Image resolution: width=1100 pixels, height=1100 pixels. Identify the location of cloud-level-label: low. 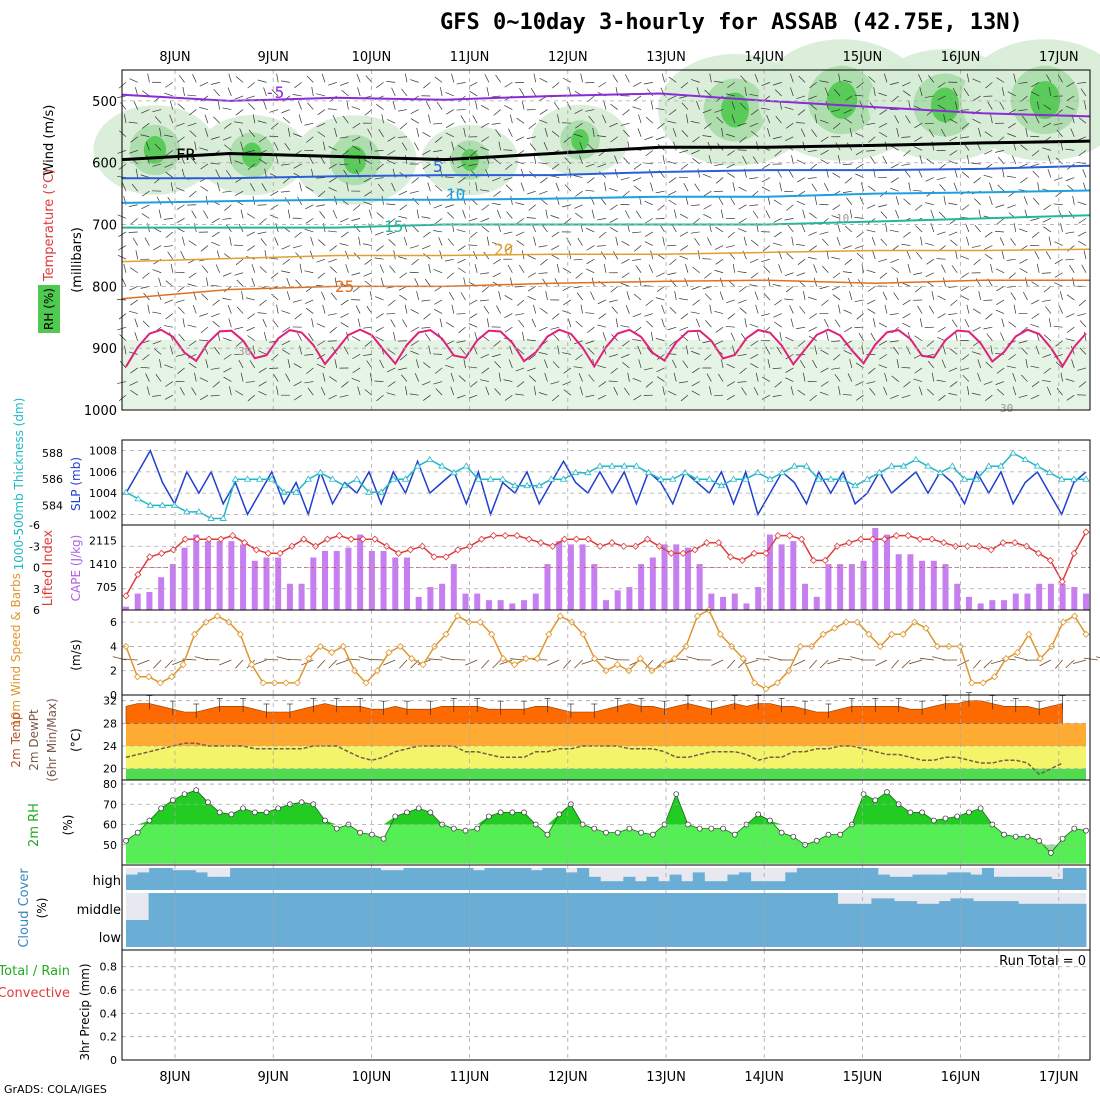
(110, 938).